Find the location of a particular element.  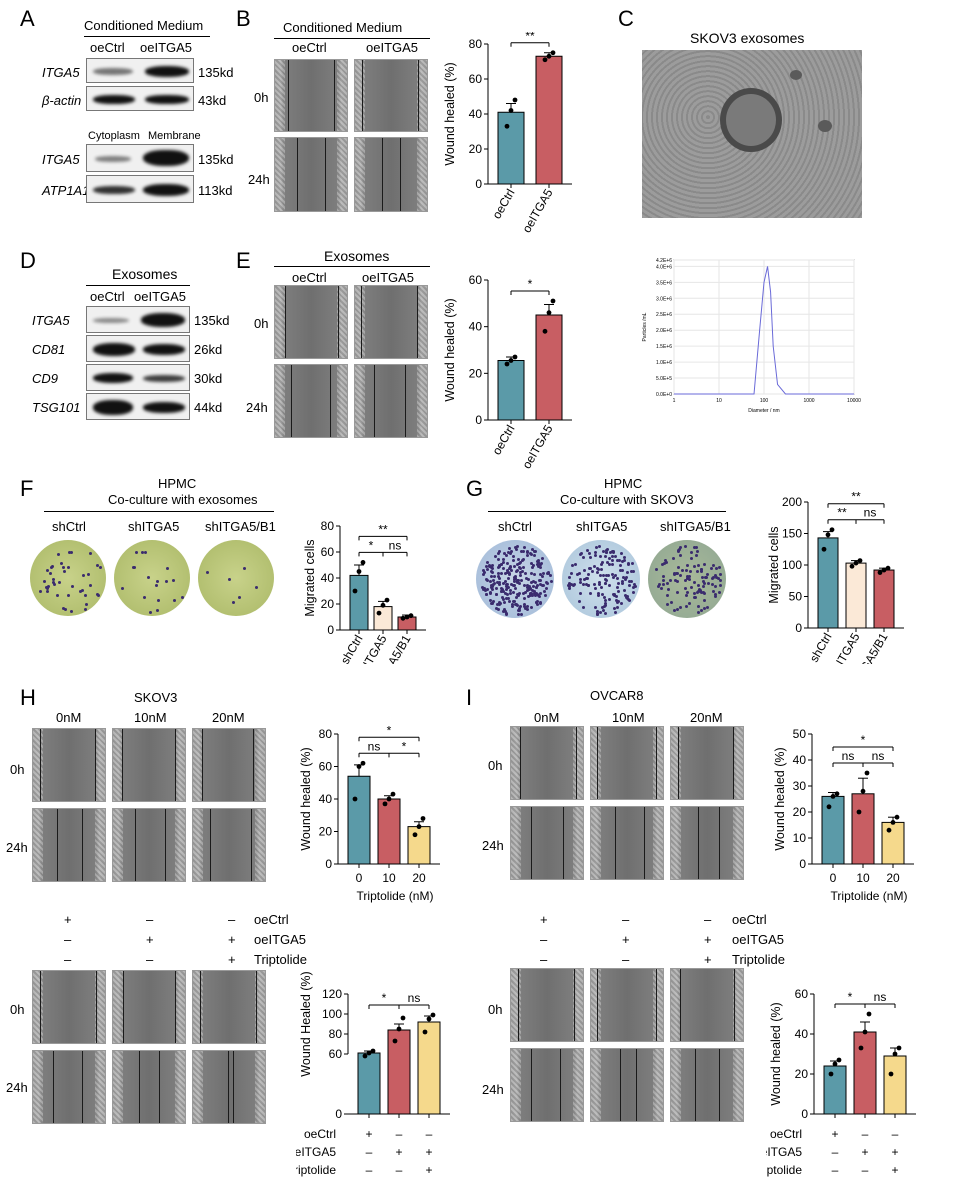

blot-strip is located at coordinates (138, 377).